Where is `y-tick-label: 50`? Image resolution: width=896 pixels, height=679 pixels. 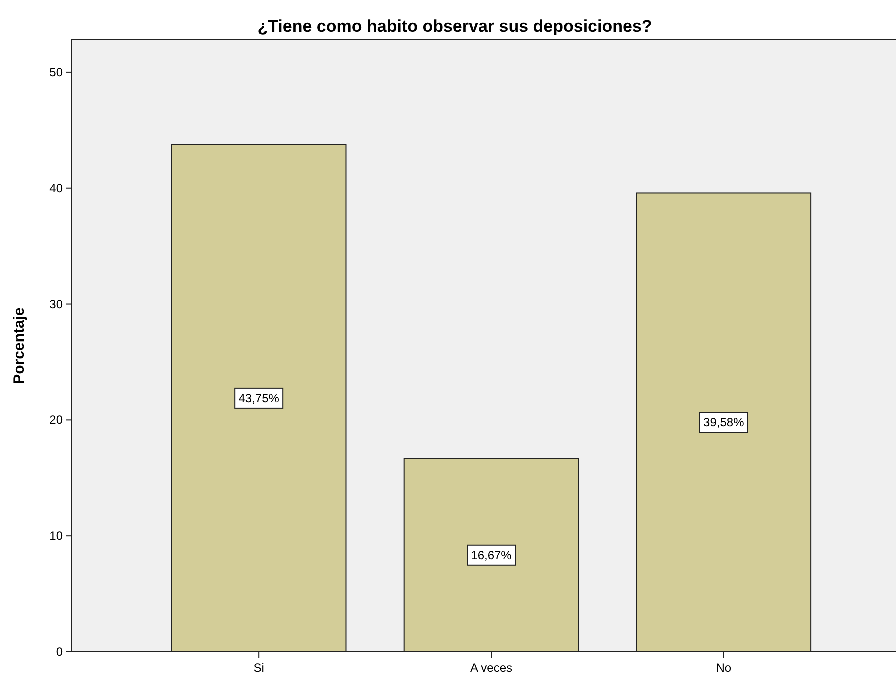
y-tick-label: 50 is located at coordinates (57, 72).